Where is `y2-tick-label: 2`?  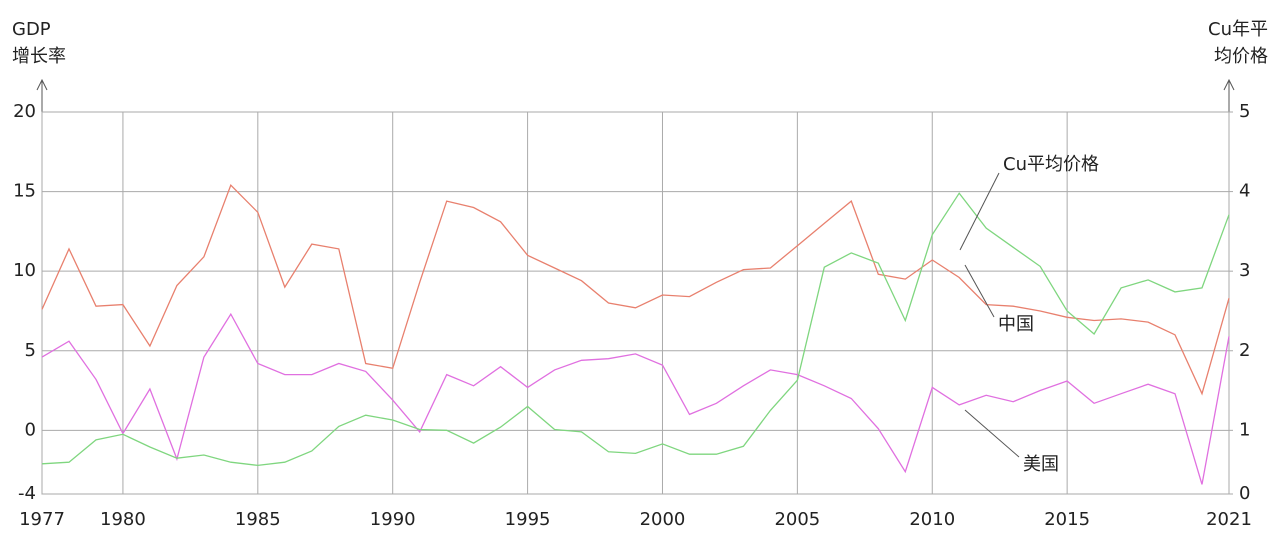 y2-tick-label: 2 is located at coordinates (1244, 350).